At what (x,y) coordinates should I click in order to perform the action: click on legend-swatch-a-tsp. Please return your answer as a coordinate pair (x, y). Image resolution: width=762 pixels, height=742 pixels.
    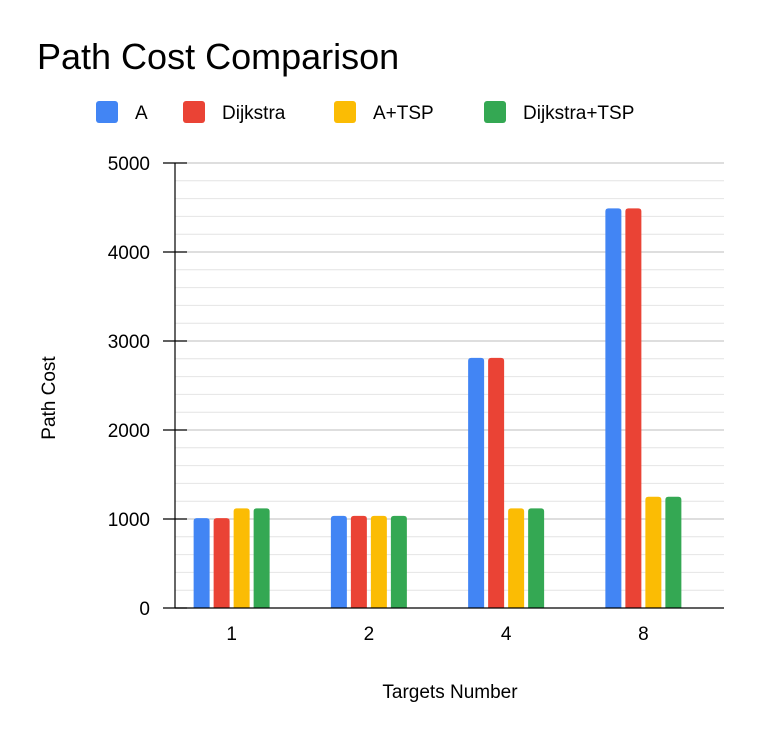
    Looking at the image, I should click on (345, 112).